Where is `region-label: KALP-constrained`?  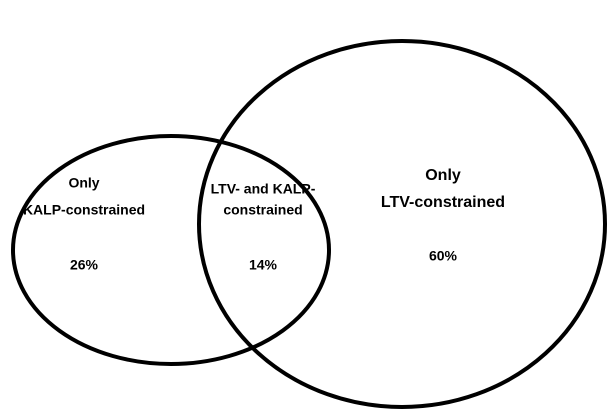
region-label: KALP-constrained is located at coordinates (84, 210).